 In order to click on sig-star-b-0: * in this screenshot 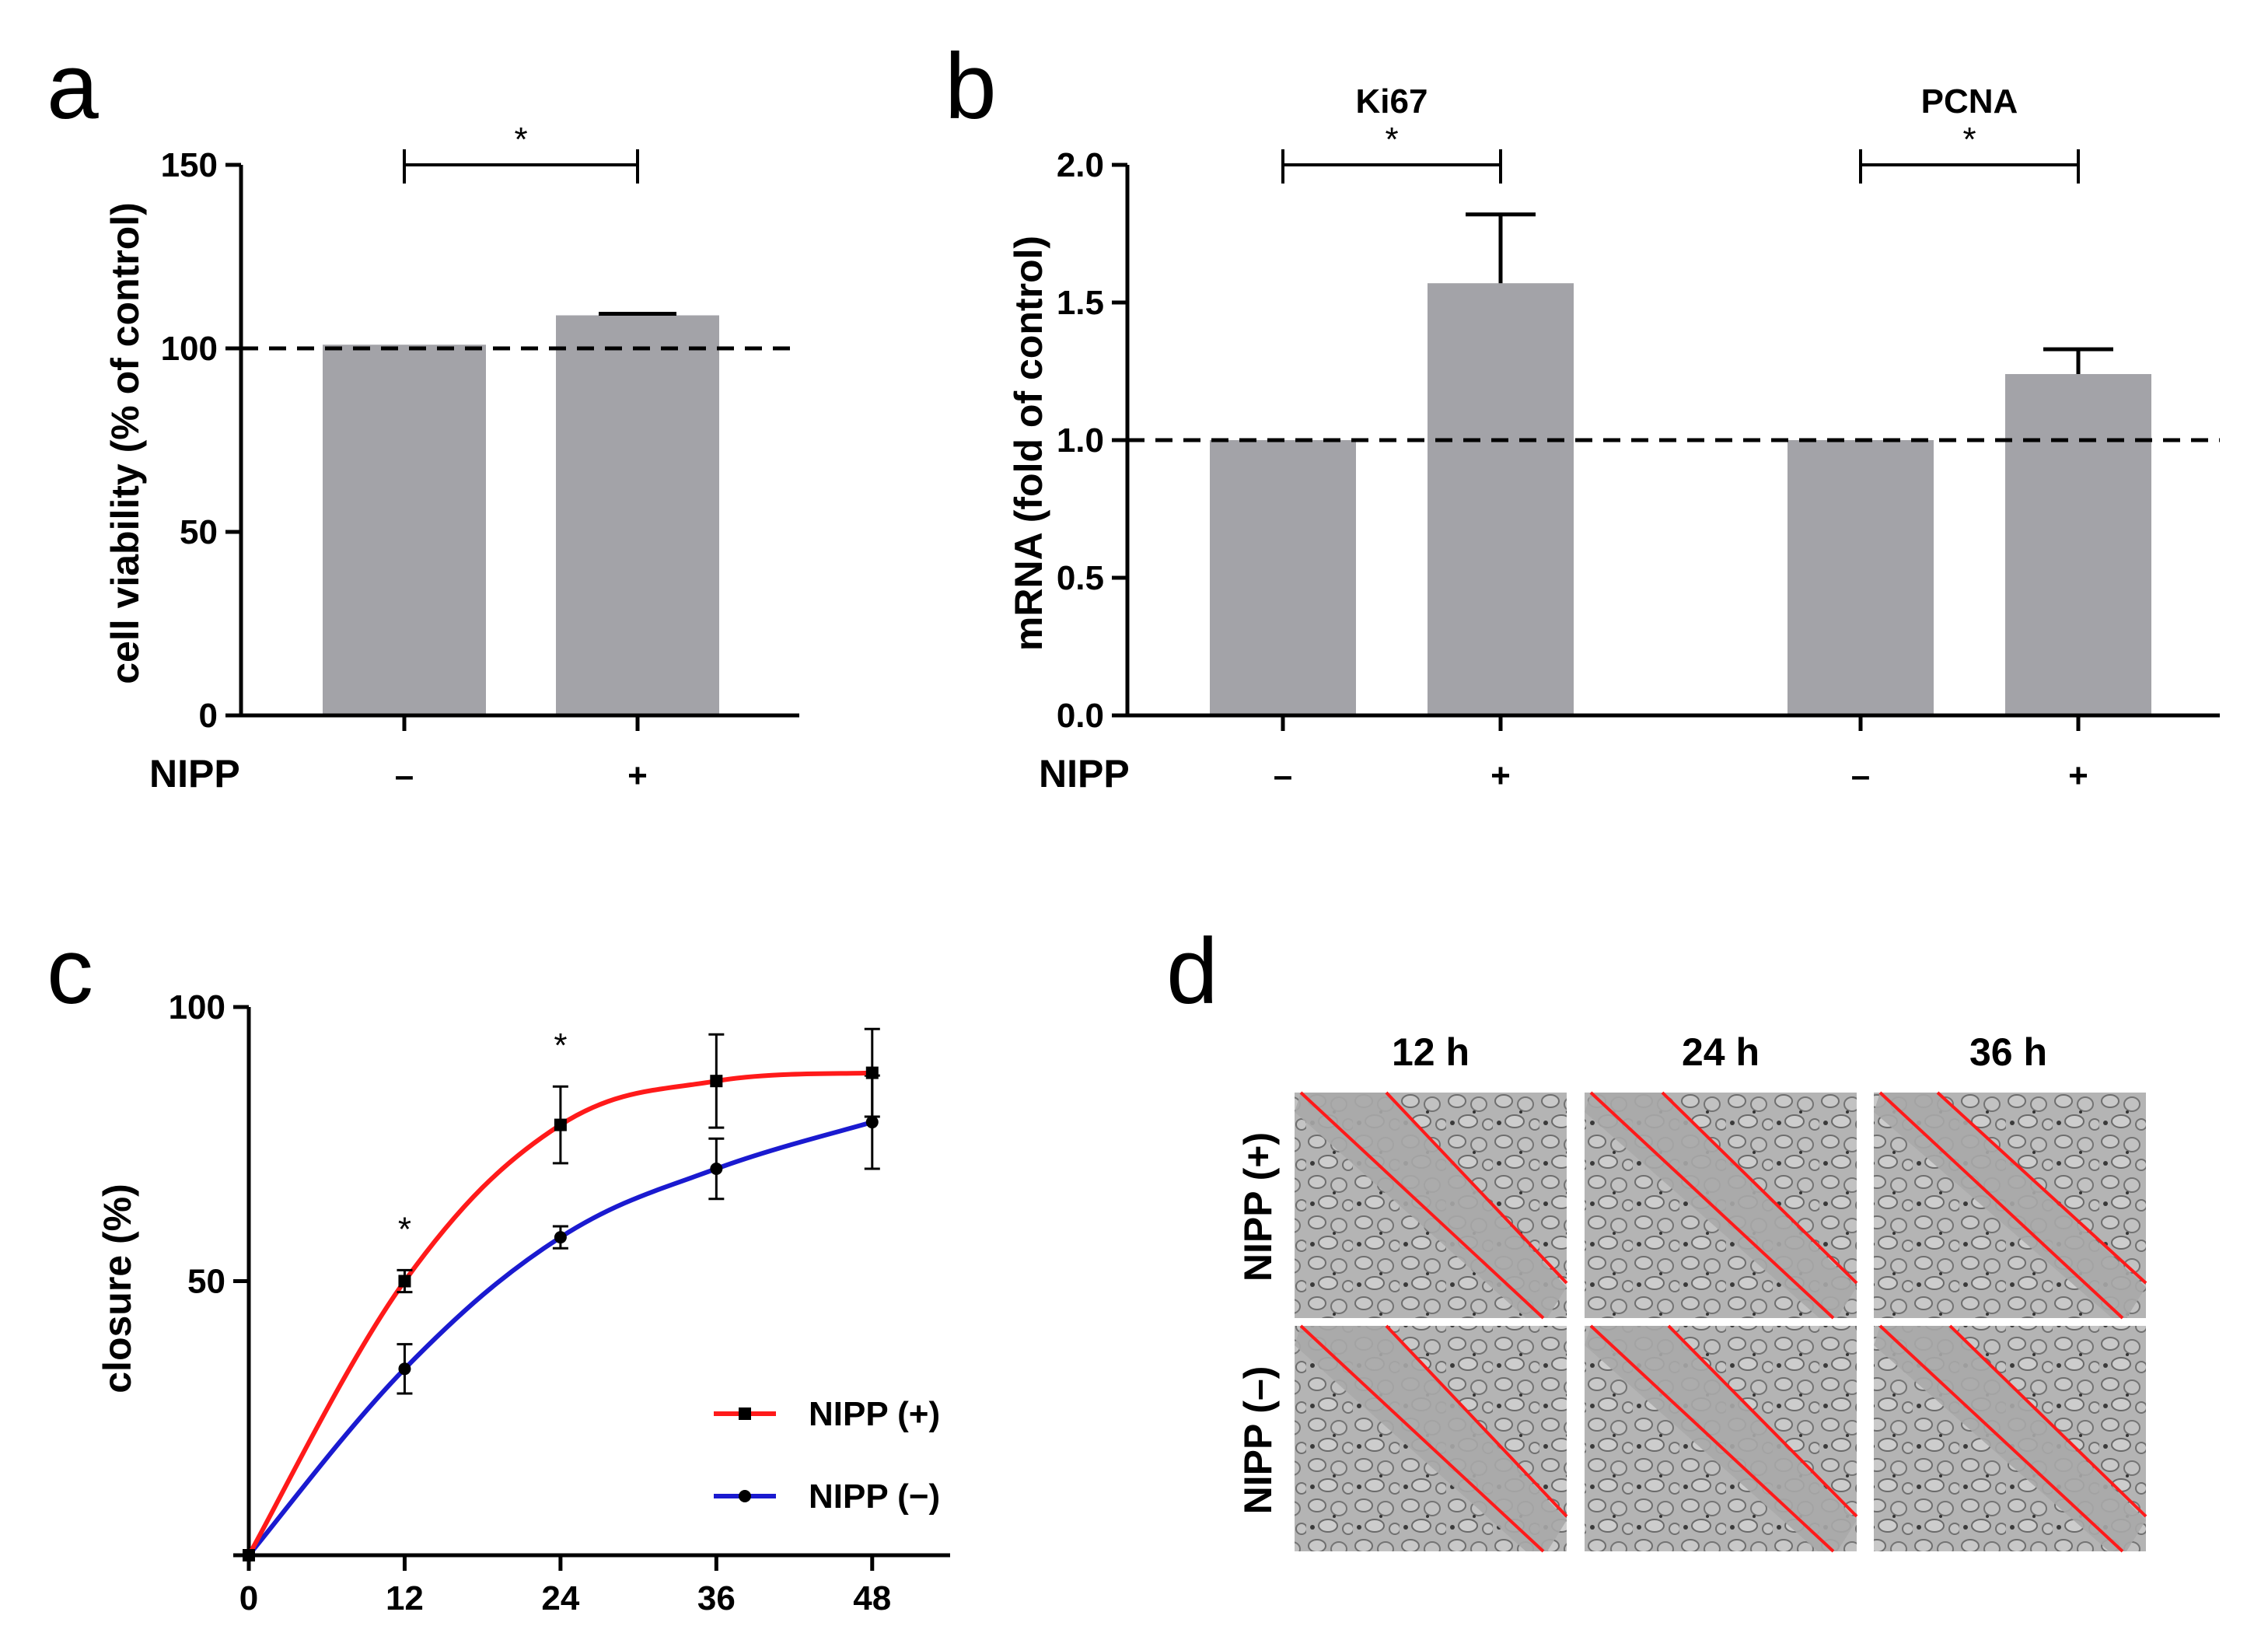, I will do `click(1391, 140)`.